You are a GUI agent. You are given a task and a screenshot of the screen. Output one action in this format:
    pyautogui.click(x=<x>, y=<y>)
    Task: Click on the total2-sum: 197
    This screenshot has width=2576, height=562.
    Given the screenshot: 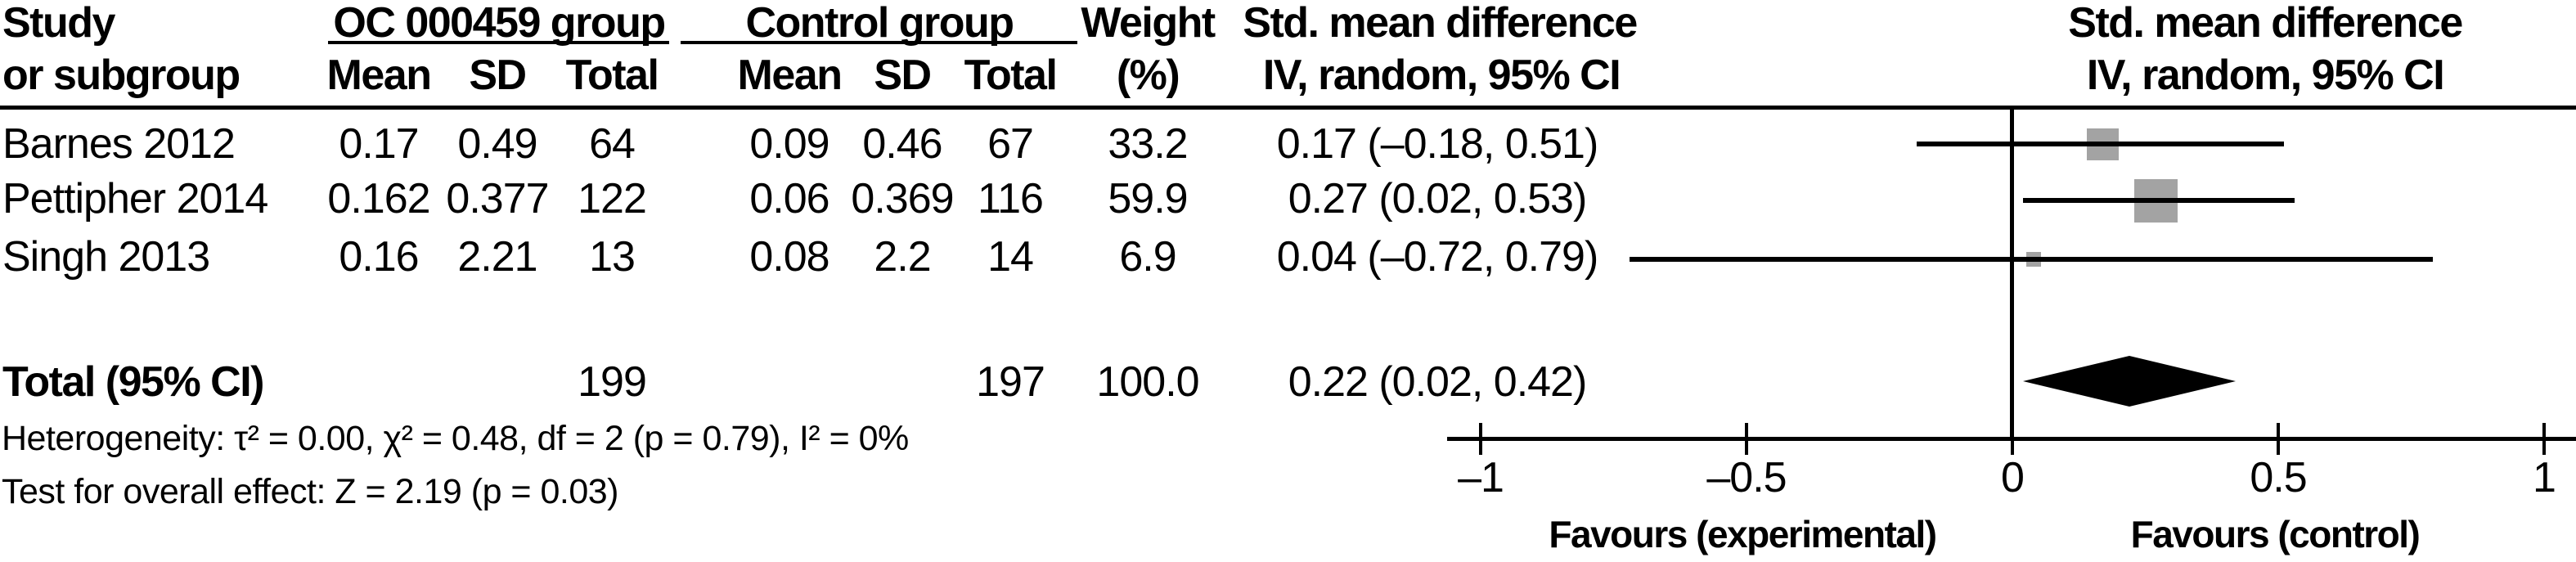 What is the action you would take?
    pyautogui.click(x=1011, y=382)
    